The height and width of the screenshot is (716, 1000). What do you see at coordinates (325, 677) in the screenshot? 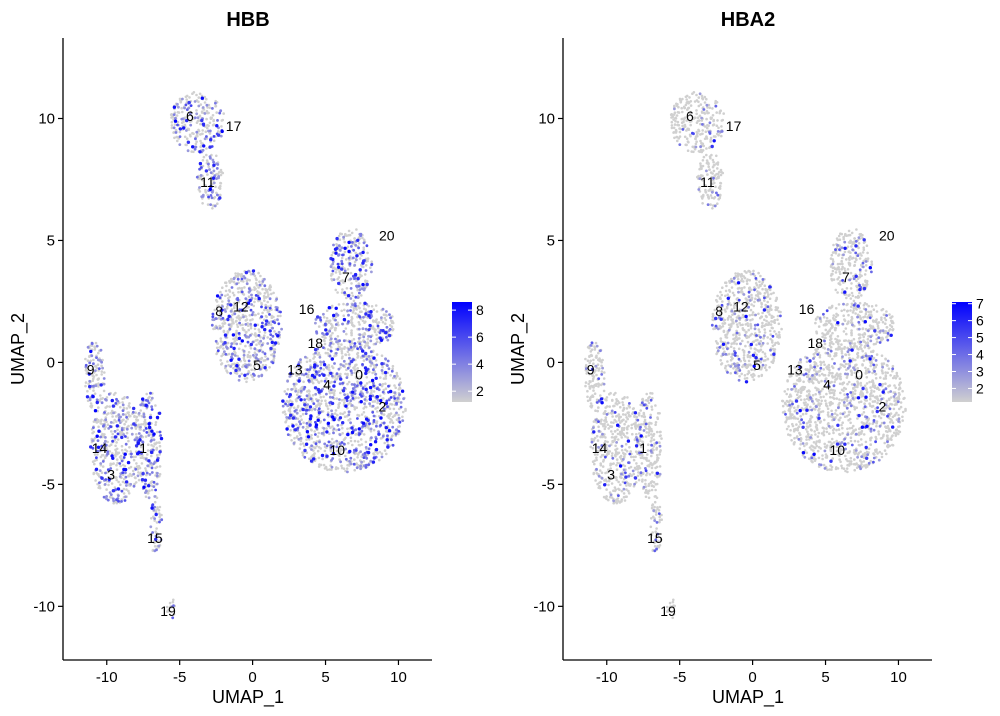
I see `x-tick-label: 5` at bounding box center [325, 677].